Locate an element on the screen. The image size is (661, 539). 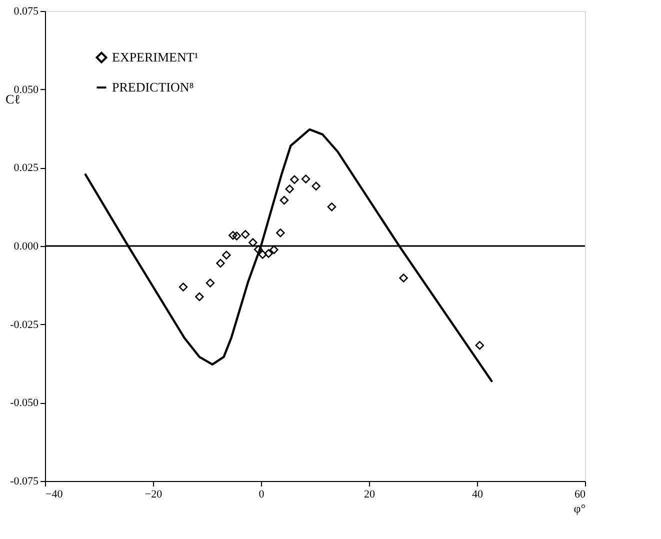
x-tick-label: 40 is located at coordinates (478, 494).